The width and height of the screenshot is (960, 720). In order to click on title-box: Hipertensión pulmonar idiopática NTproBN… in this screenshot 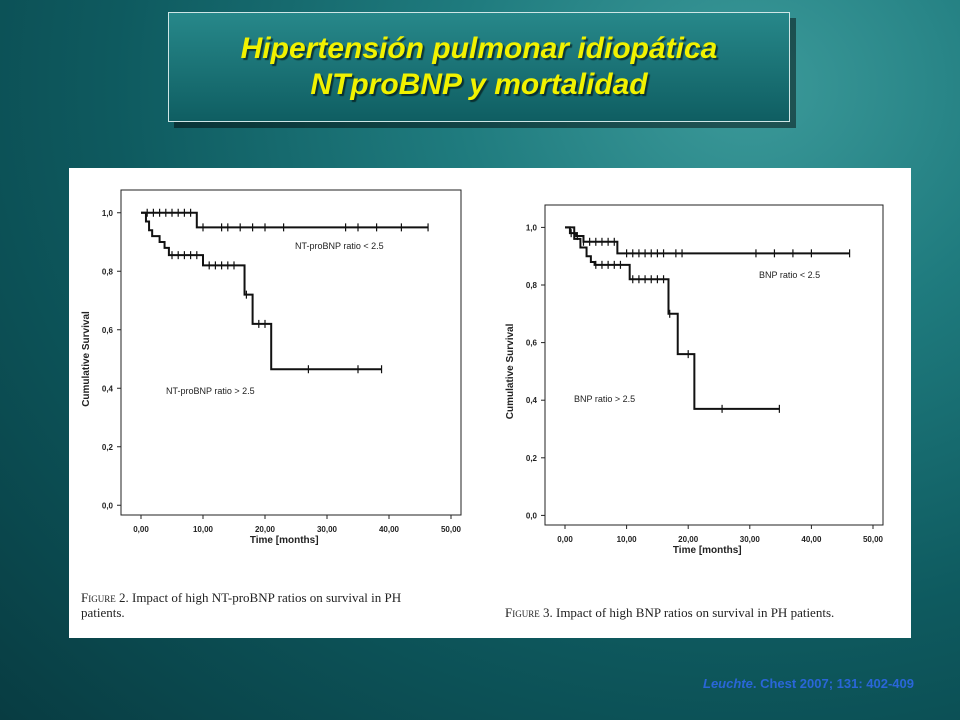, I will do `click(479, 67)`.